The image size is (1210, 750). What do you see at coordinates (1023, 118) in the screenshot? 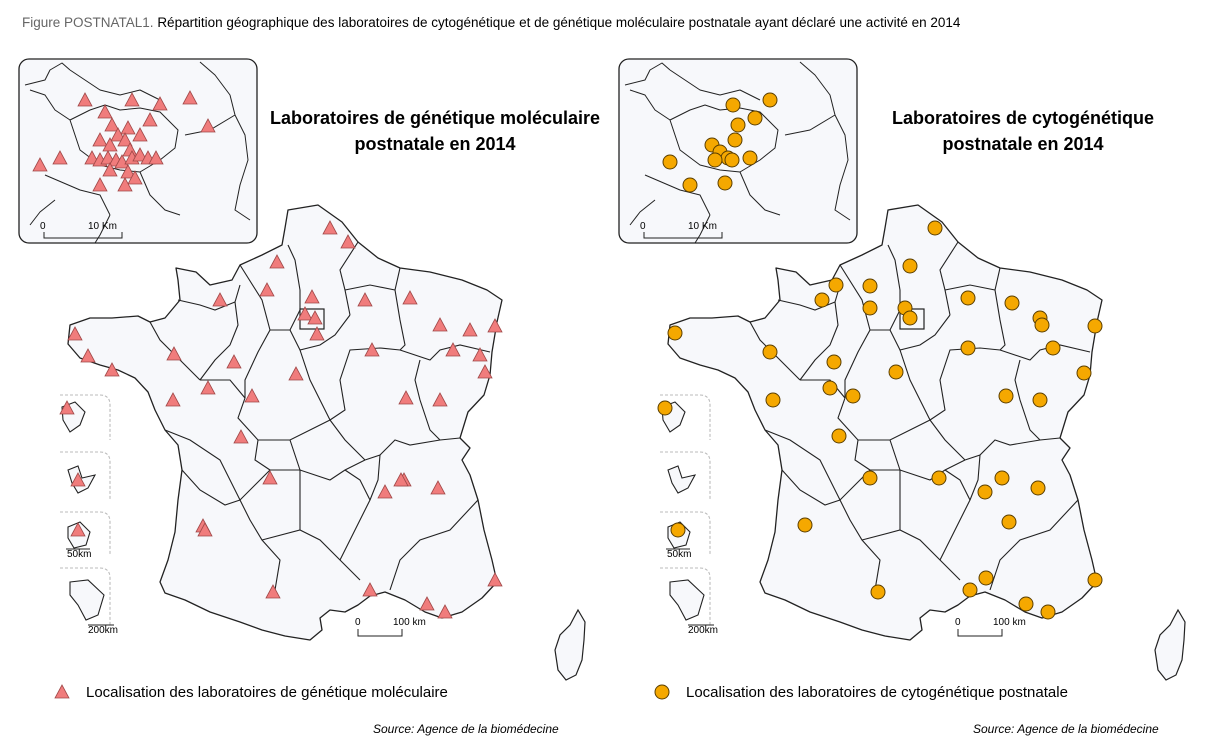
I see `map-title-line1: Laboratoires de cytogénétique` at bounding box center [1023, 118].